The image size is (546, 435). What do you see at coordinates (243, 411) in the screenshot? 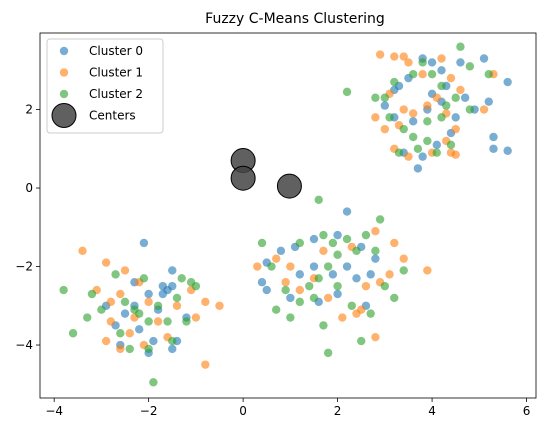
I see `x-tick-label: 0` at bounding box center [243, 411].